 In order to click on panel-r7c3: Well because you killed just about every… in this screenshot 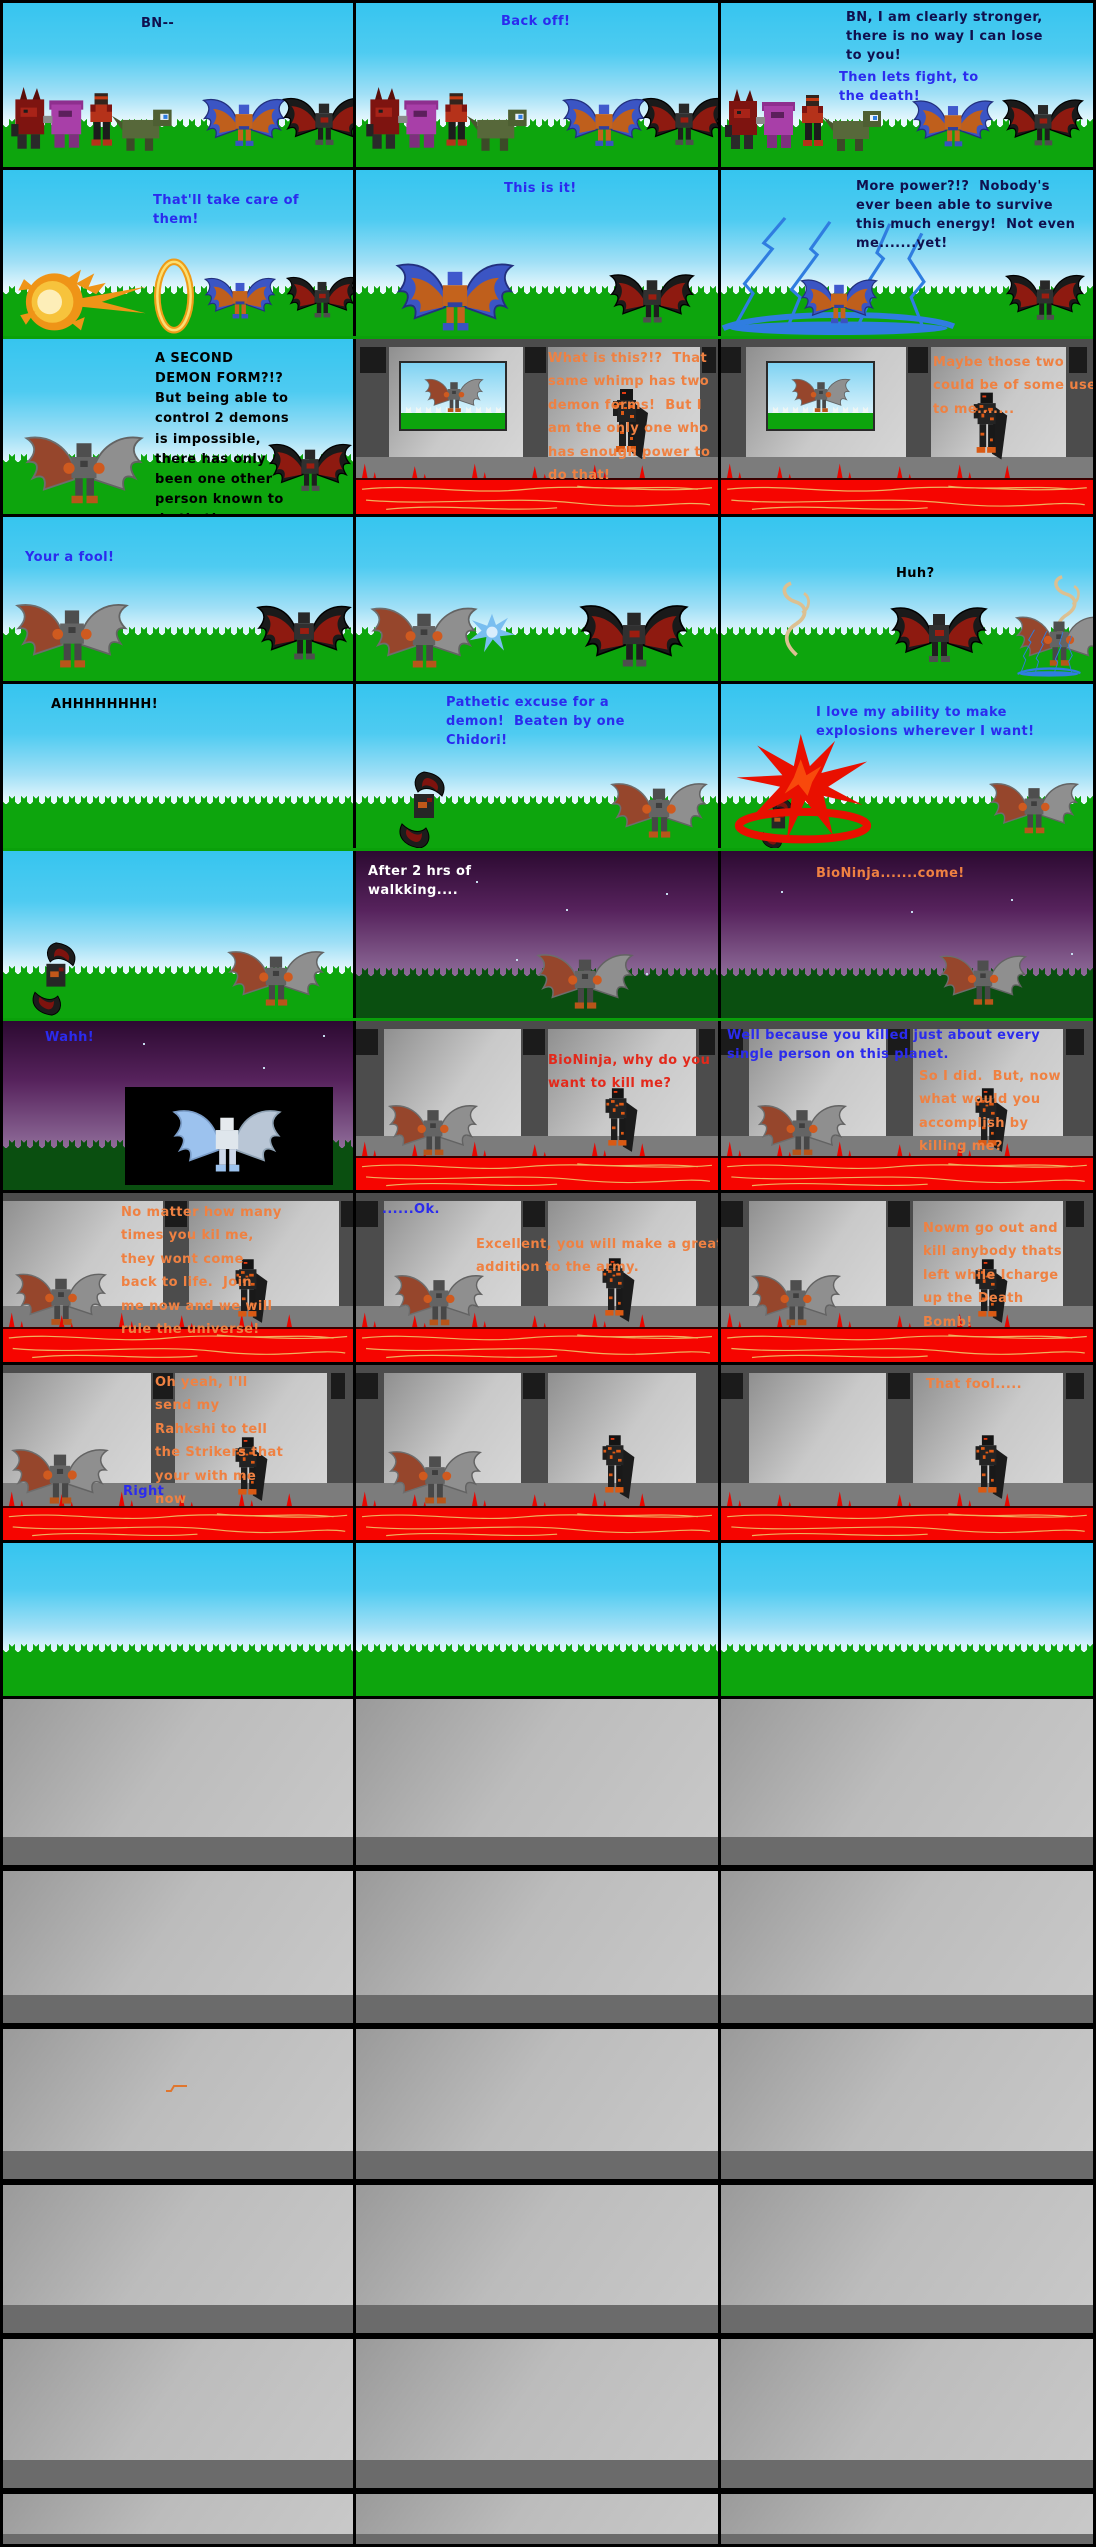, I will do `click(907, 1105)`.